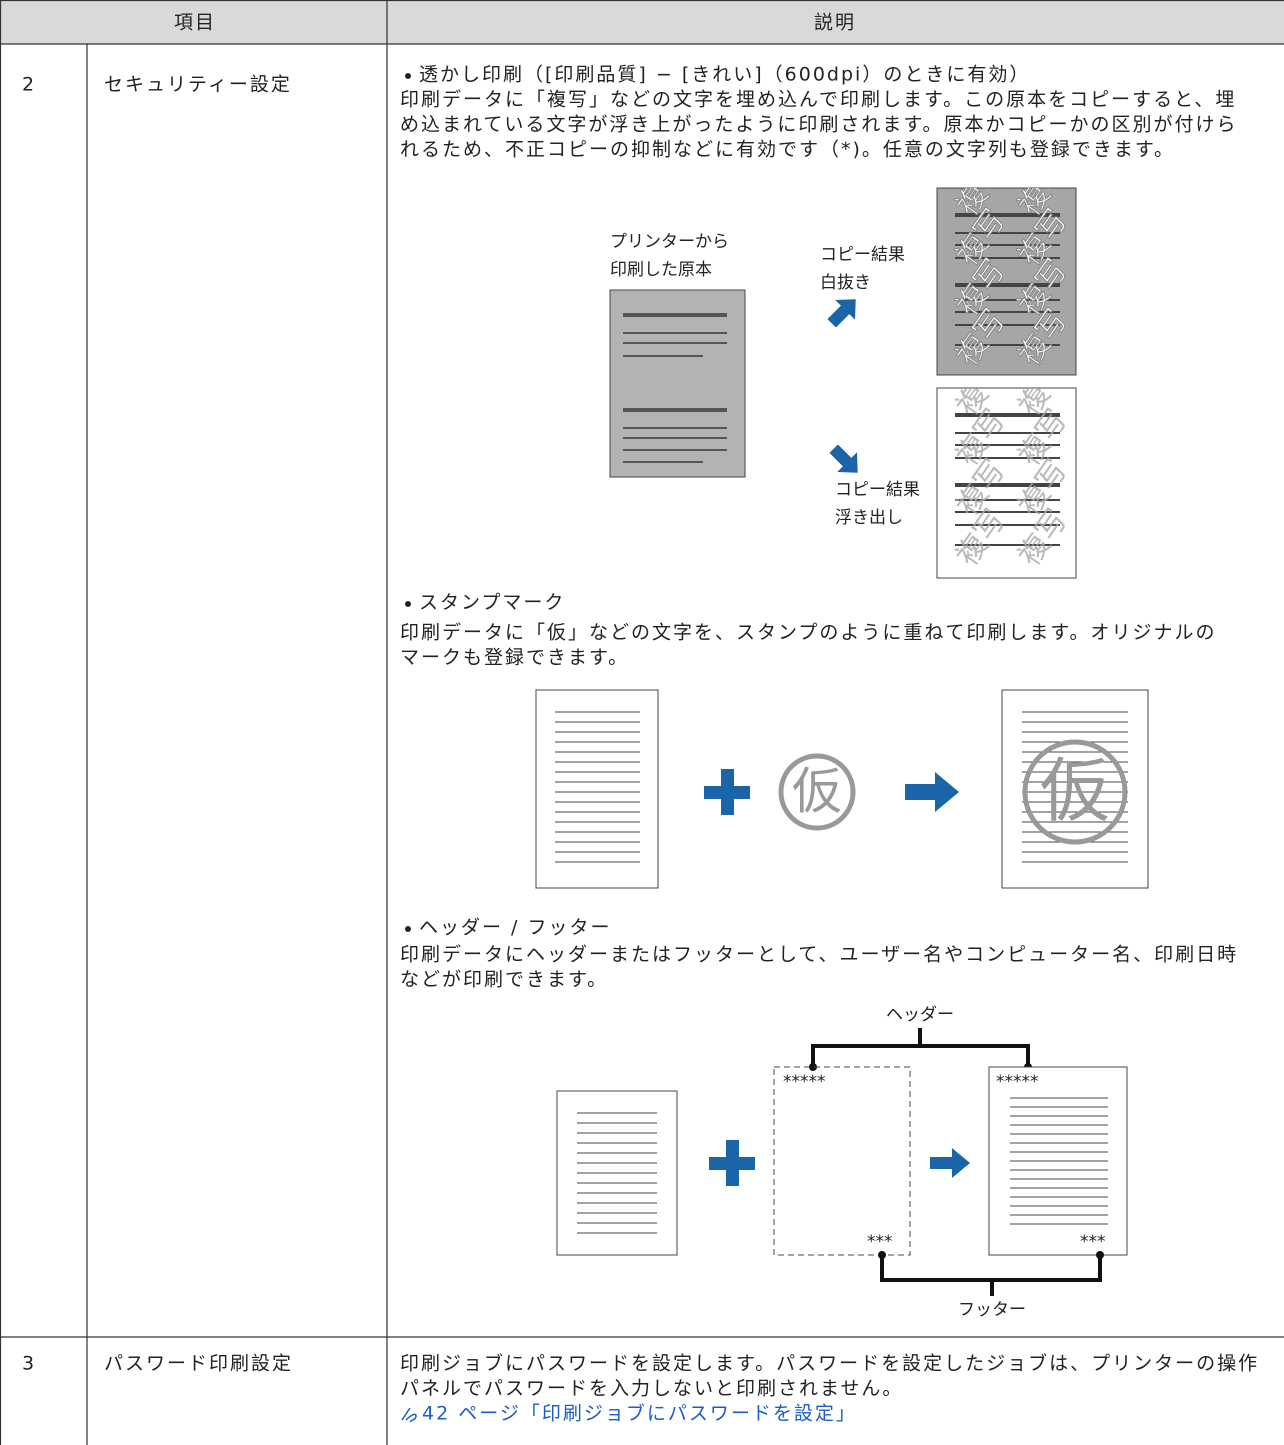 Image resolution: width=1284 pixels, height=1445 pixels. I want to click on diagram-label: 印刷した原本, so click(661, 270).